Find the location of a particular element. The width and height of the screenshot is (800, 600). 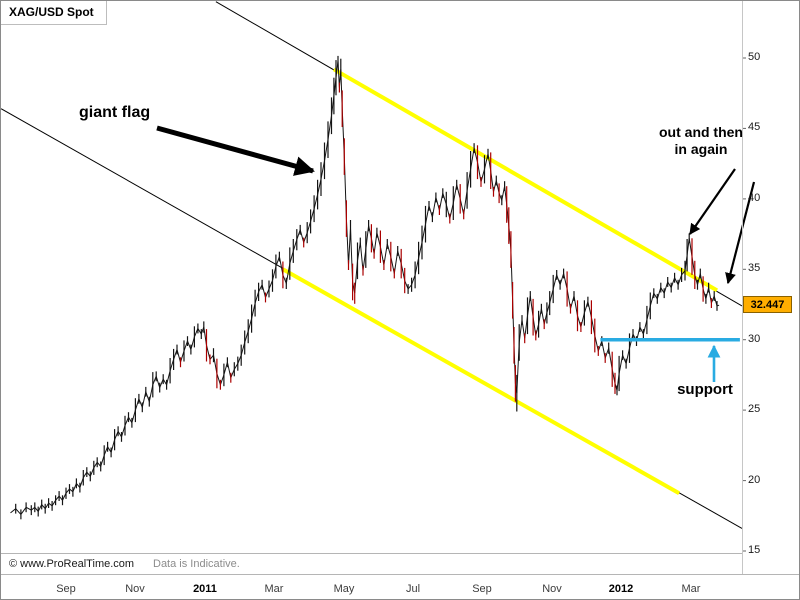

x-axis-label: Jul is located at coordinates (413, 589).